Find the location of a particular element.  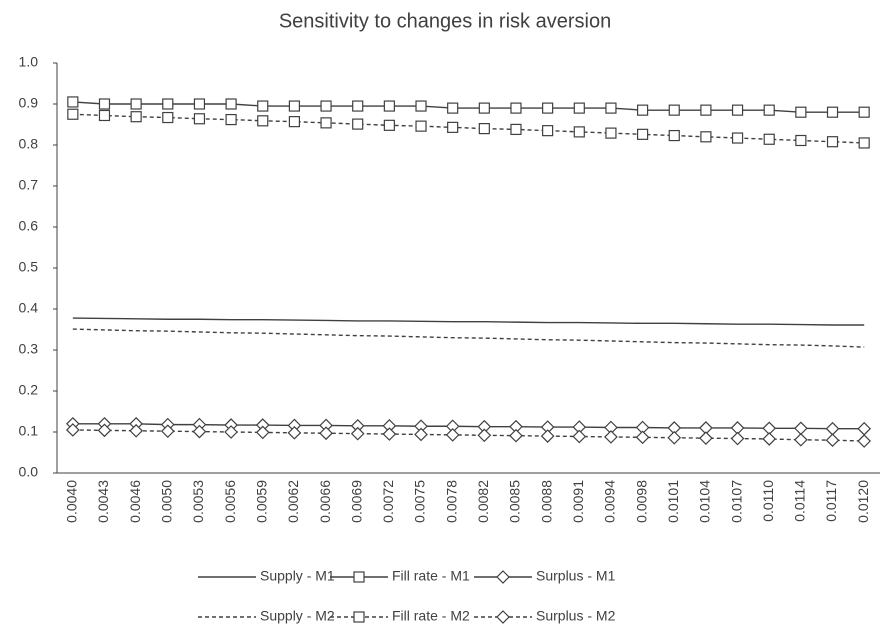

x-tick-label: 0.0078 is located at coordinates (451, 501).